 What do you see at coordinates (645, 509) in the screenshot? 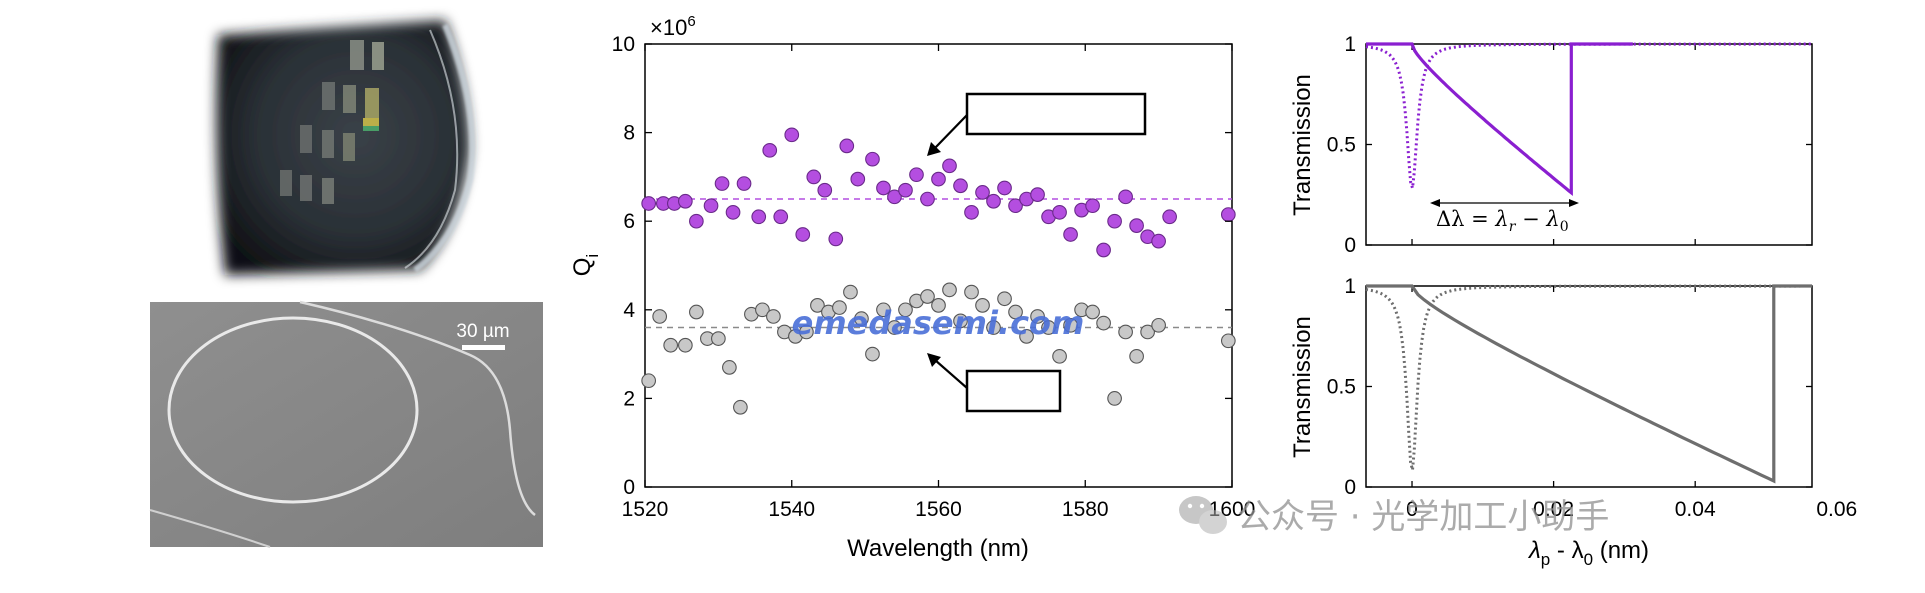
I see `q-x-tick-label: 1520` at bounding box center [645, 509].